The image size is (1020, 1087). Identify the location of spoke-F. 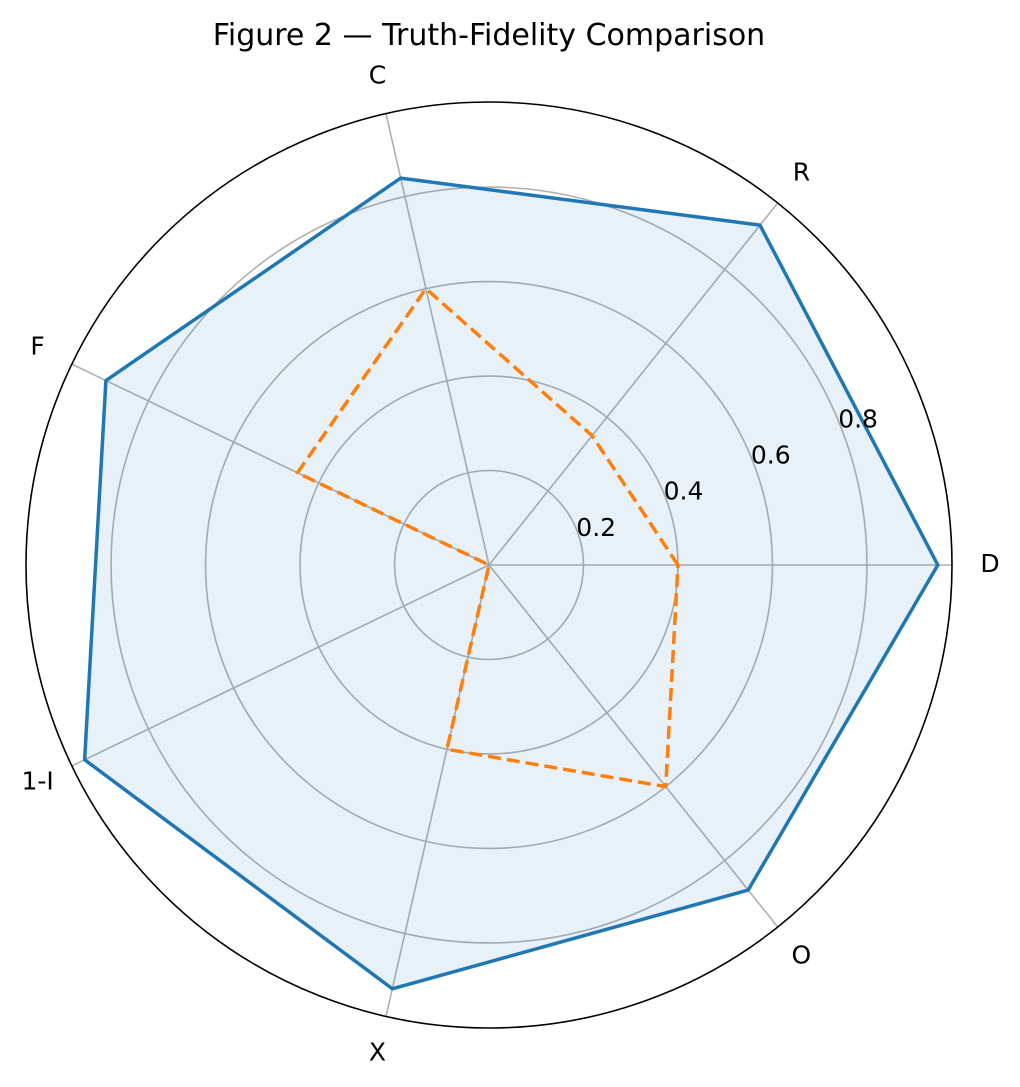
(280, 464).